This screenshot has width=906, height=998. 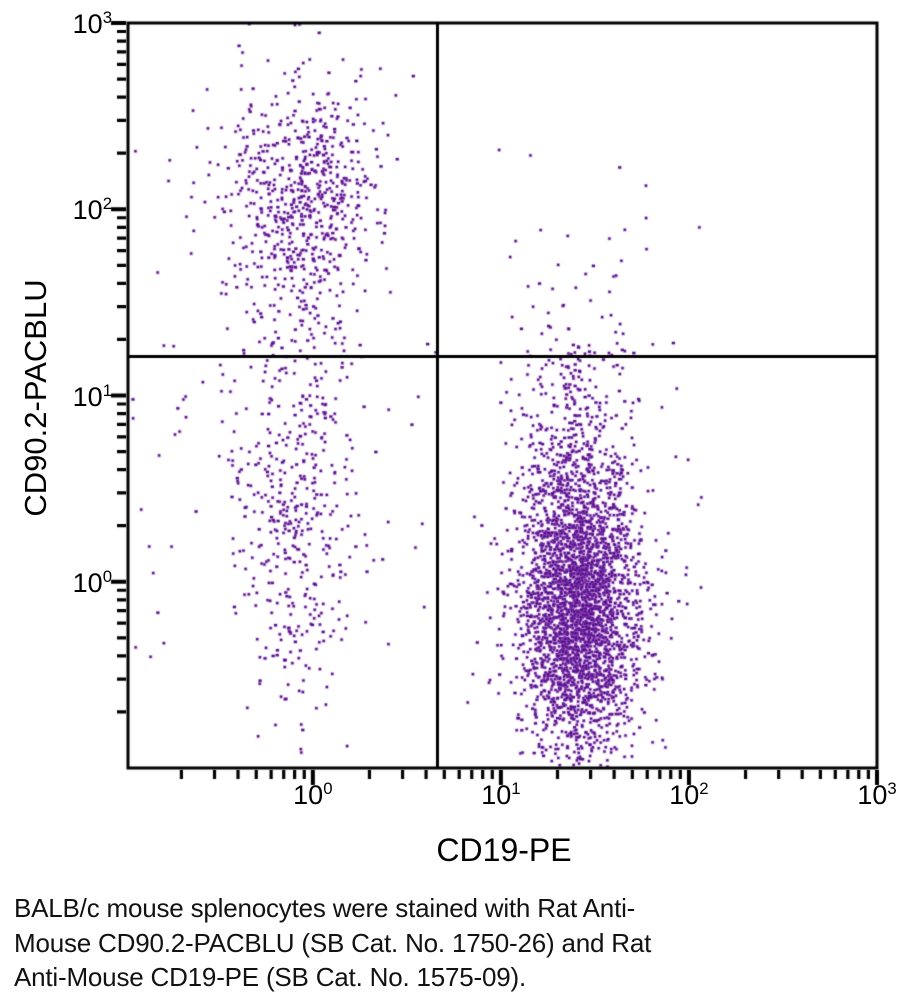 I want to click on y-tick-label-10e0: 10⁰, so click(x=92, y=582).